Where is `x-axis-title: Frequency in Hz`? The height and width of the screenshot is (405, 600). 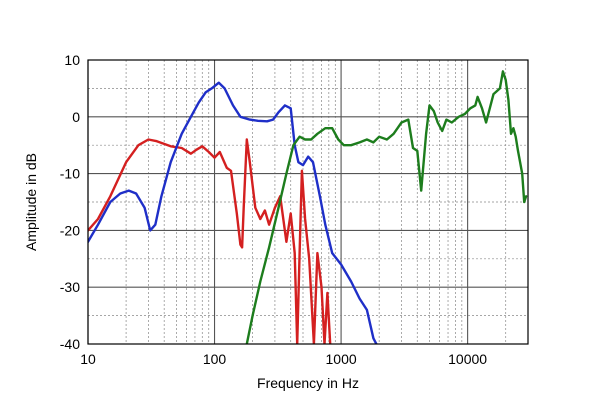
x-axis-title: Frequency in Hz is located at coordinates (308, 383).